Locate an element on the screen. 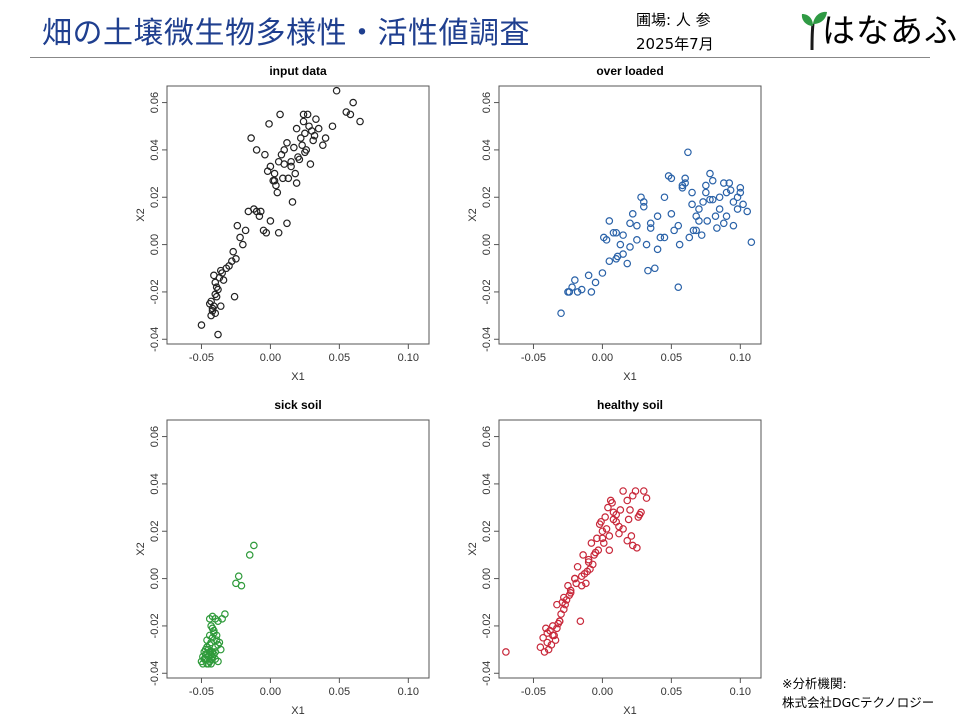  analysis-credit-company: 株式会社DGCテクノロジー is located at coordinates (858, 702).